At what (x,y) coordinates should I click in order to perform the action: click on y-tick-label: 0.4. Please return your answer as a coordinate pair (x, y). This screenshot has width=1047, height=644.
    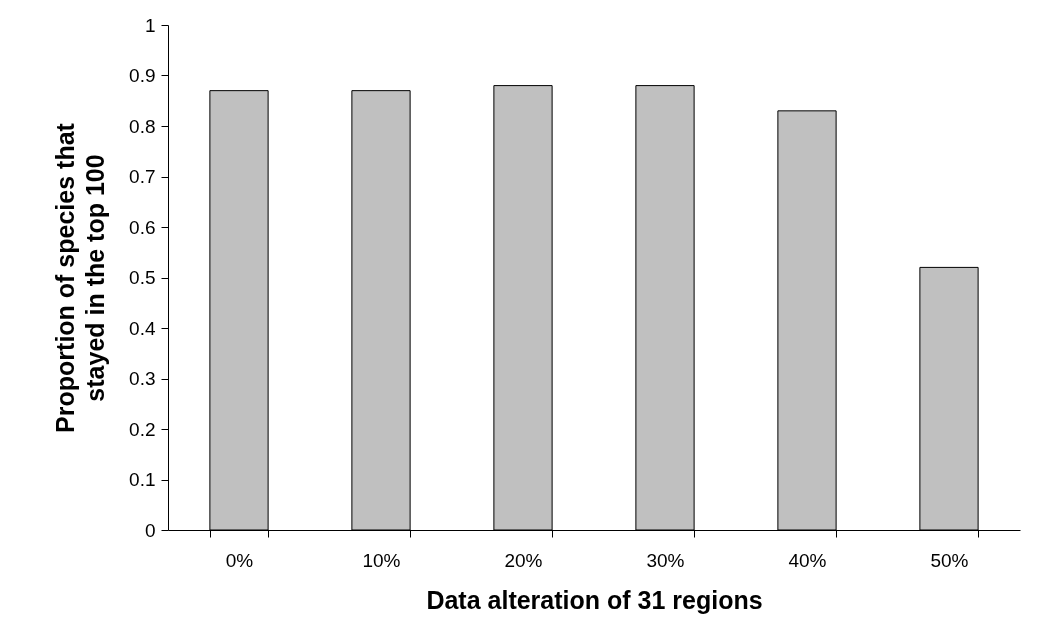
    Looking at the image, I should click on (142, 328).